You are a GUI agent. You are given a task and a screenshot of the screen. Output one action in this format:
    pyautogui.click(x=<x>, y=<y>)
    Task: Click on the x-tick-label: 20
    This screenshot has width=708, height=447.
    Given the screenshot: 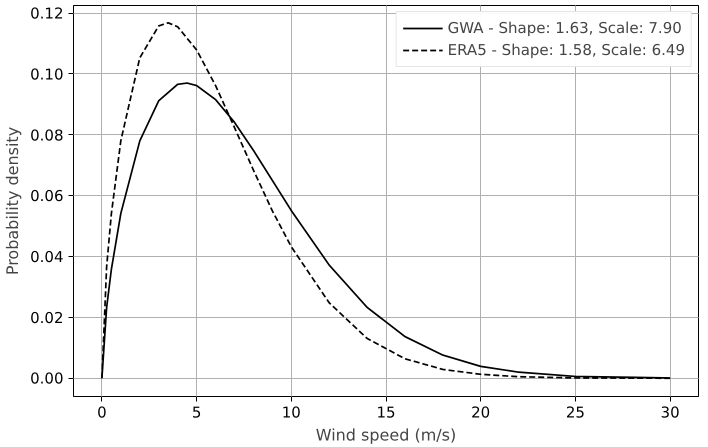 What is the action you would take?
    pyautogui.click(x=480, y=413)
    